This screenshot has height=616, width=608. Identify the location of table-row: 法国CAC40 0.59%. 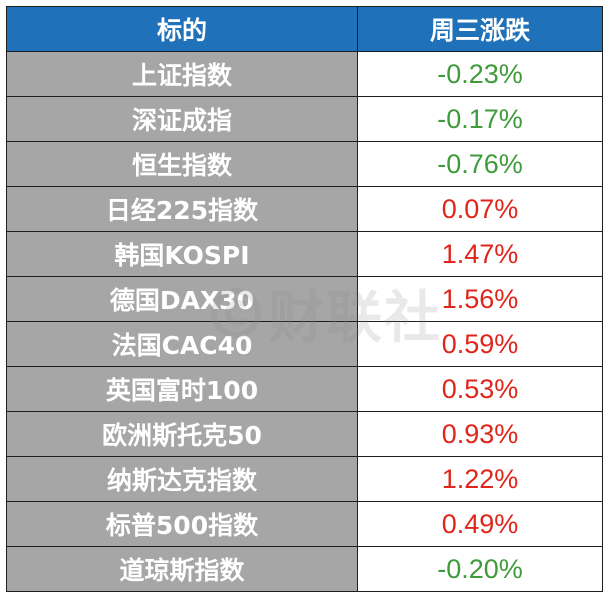
(304, 344).